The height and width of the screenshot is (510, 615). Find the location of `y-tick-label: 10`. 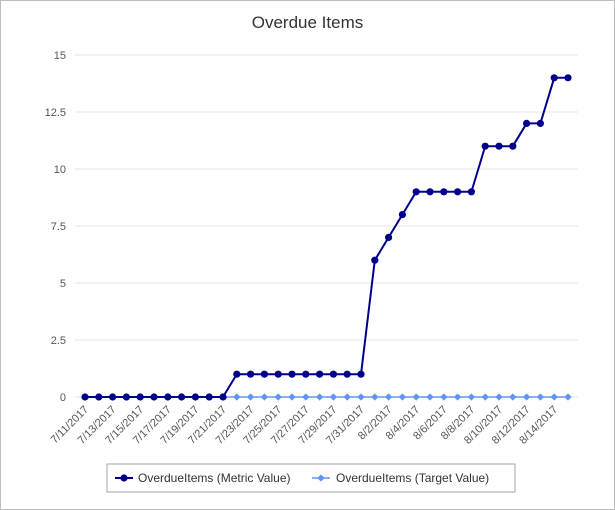

y-tick-label: 10 is located at coordinates (60, 170).